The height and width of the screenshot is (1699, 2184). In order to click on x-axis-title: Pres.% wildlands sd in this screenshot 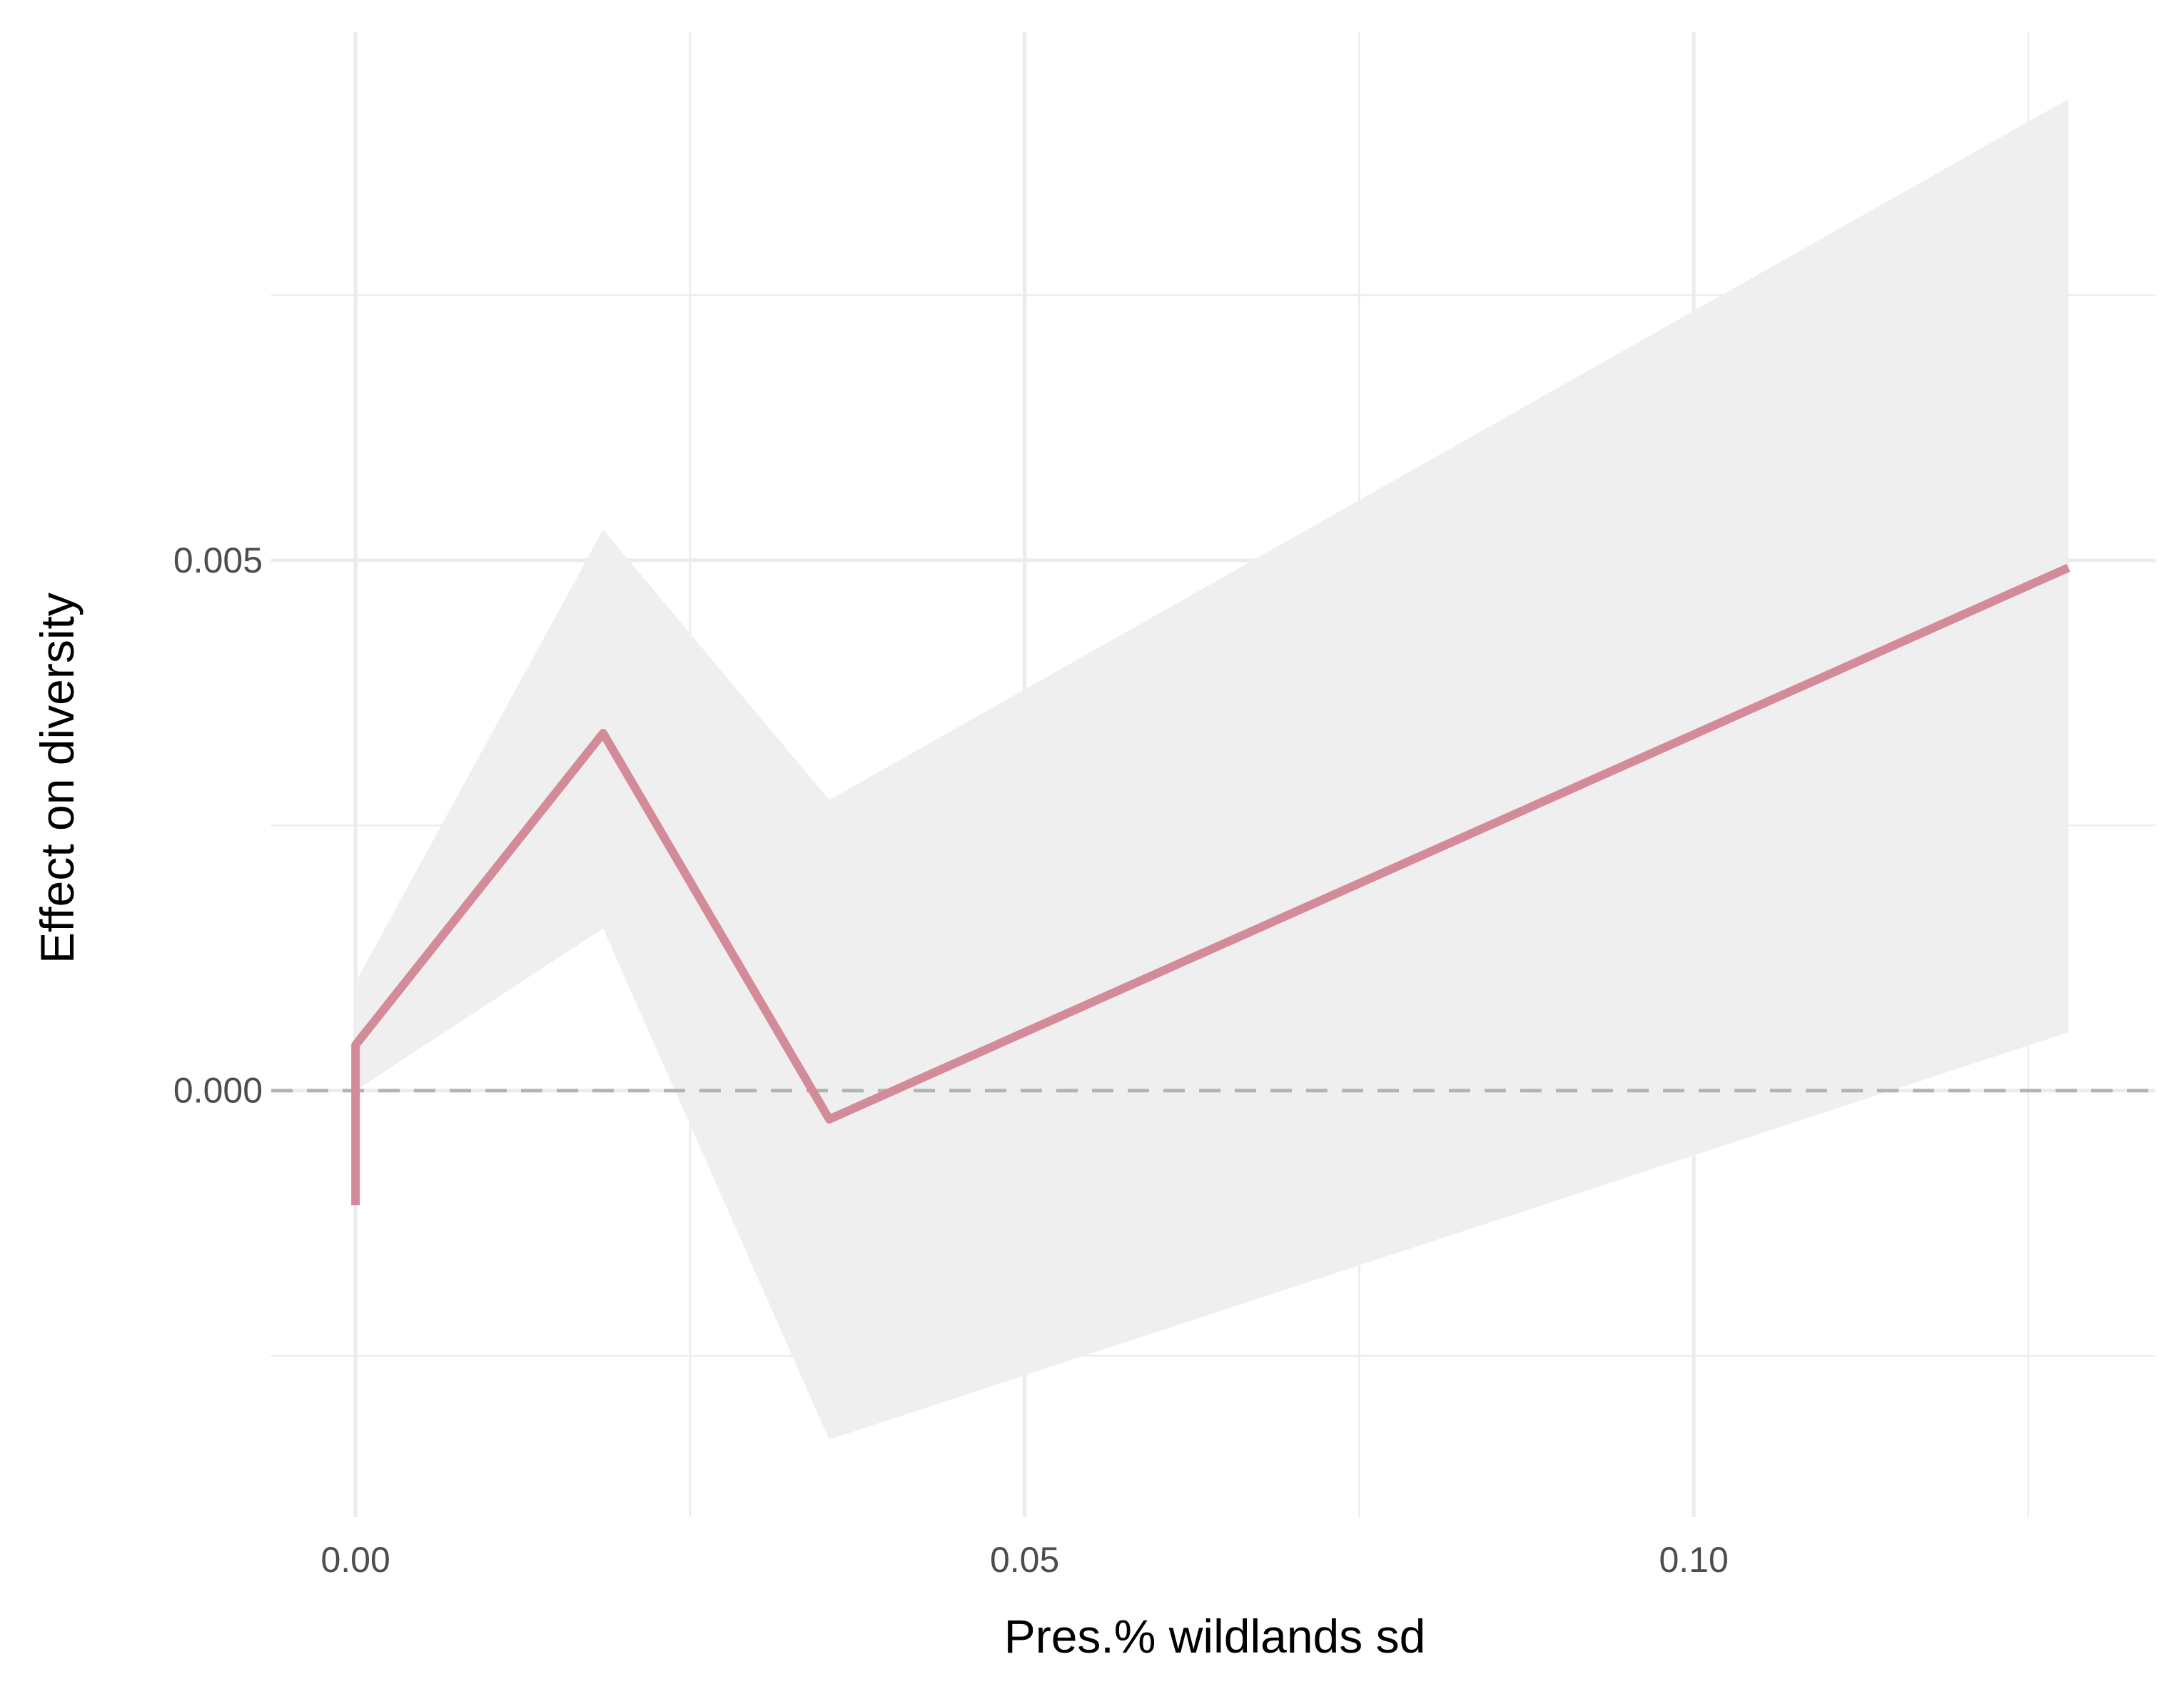, I will do `click(1215, 1637)`.